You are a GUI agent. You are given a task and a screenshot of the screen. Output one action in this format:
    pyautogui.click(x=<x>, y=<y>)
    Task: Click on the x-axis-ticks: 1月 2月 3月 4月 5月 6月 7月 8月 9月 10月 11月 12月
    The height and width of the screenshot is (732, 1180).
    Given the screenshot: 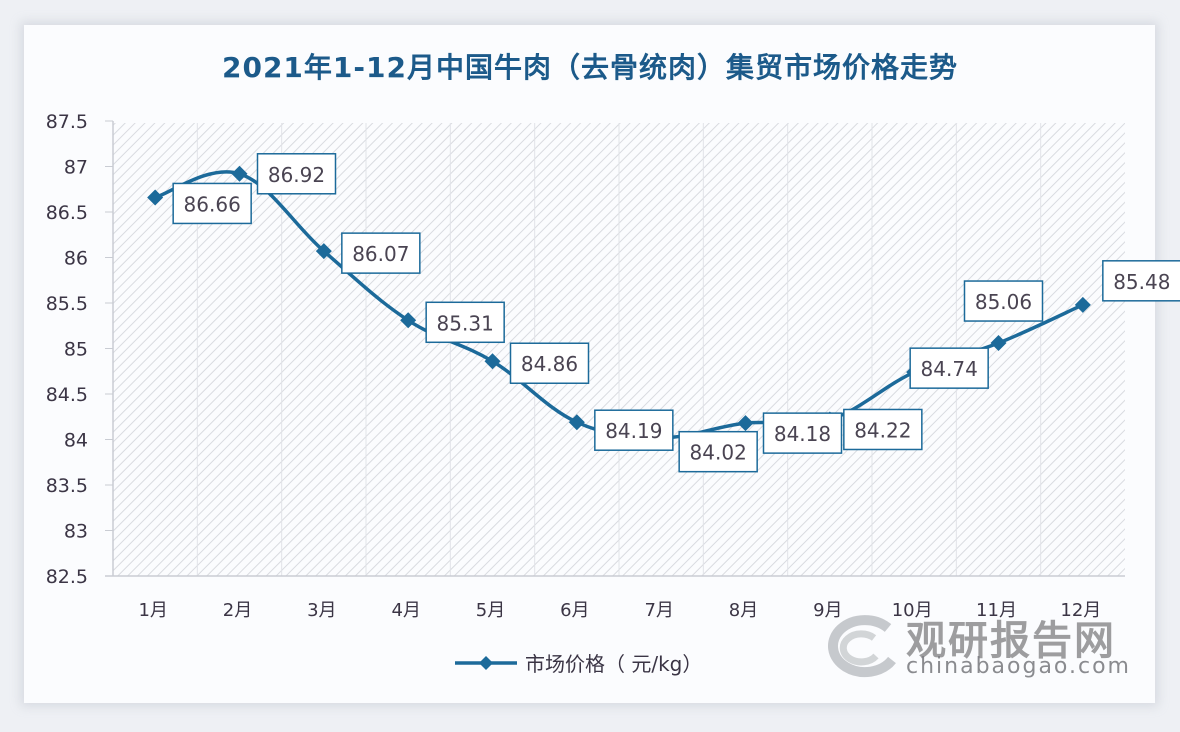 What is the action you would take?
    pyautogui.click(x=619, y=610)
    